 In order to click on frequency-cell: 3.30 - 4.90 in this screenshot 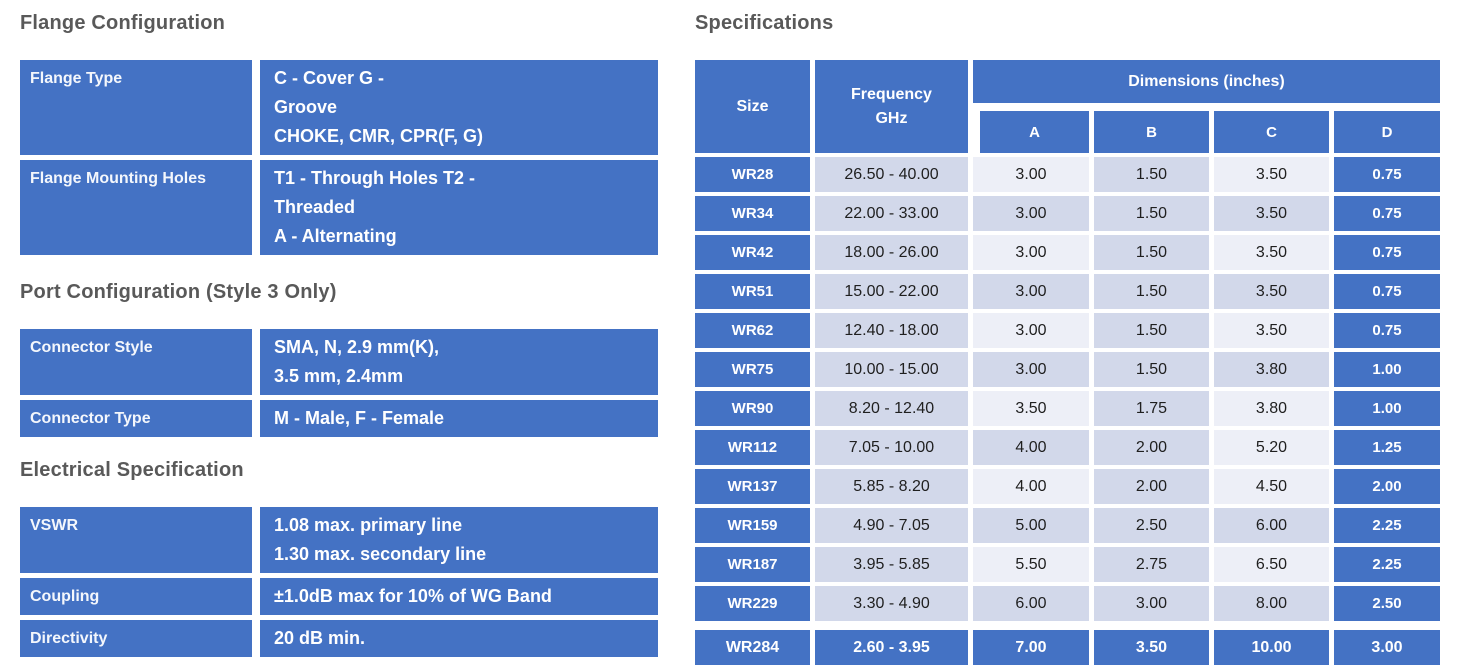, I will do `click(891, 603)`.